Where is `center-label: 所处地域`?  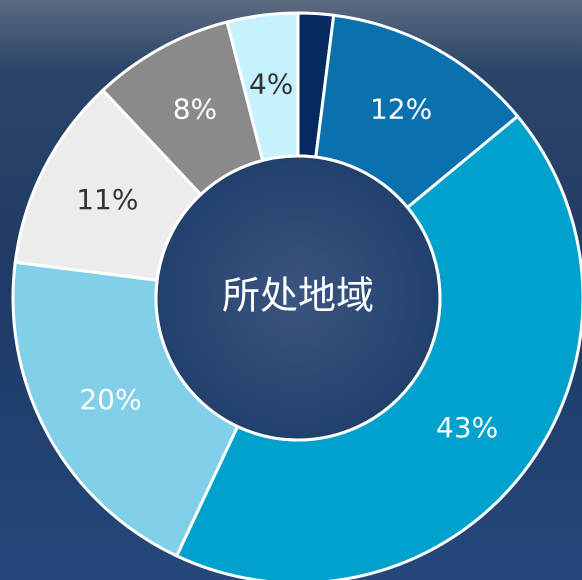 center-label: 所处地域 is located at coordinates (298, 296).